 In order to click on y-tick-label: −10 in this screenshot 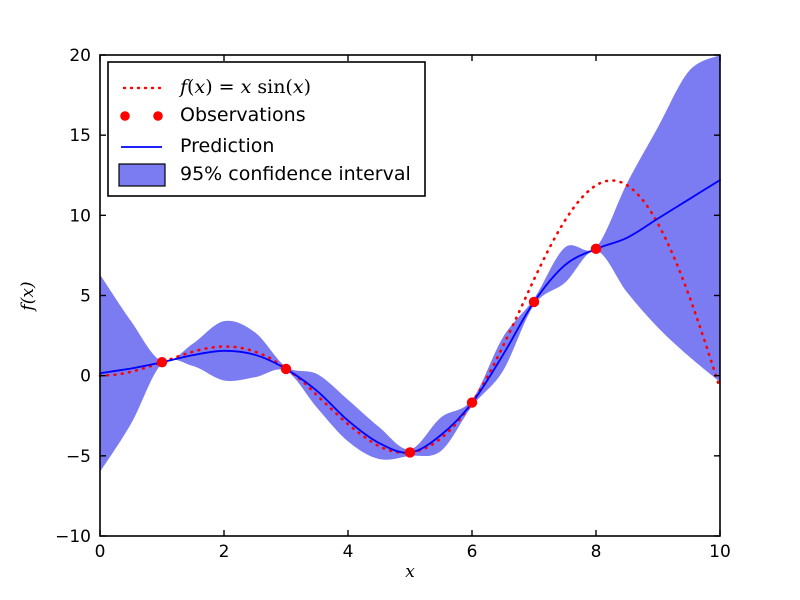, I will do `click(73, 537)`.